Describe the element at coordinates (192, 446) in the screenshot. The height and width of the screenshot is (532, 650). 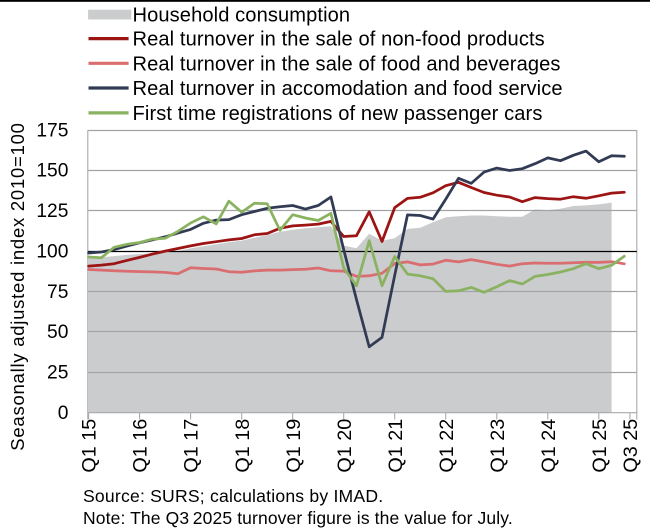
I see `svg-text: Q1 17` at that location.